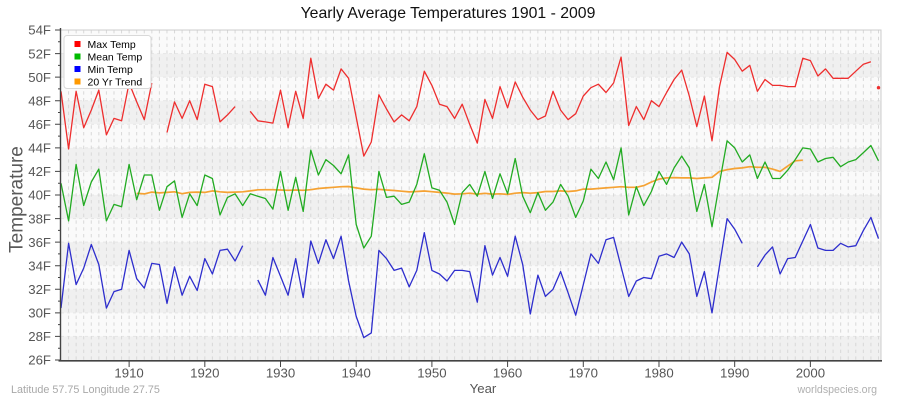 Image resolution: width=900 pixels, height=405 pixels. What do you see at coordinates (115, 83) in the screenshot?
I see `svg-text: 20 Yr Trend` at bounding box center [115, 83].